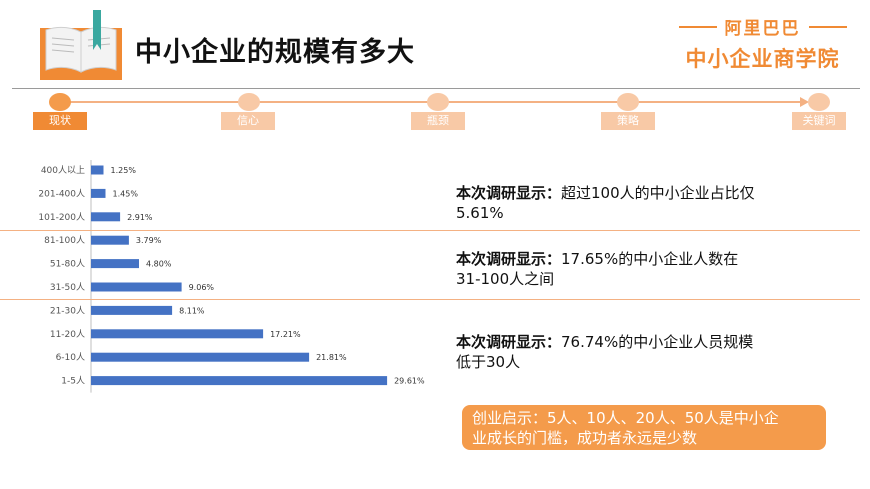 The height and width of the screenshot is (489, 870). I want to click on step-dot-strategy, so click(628, 102).